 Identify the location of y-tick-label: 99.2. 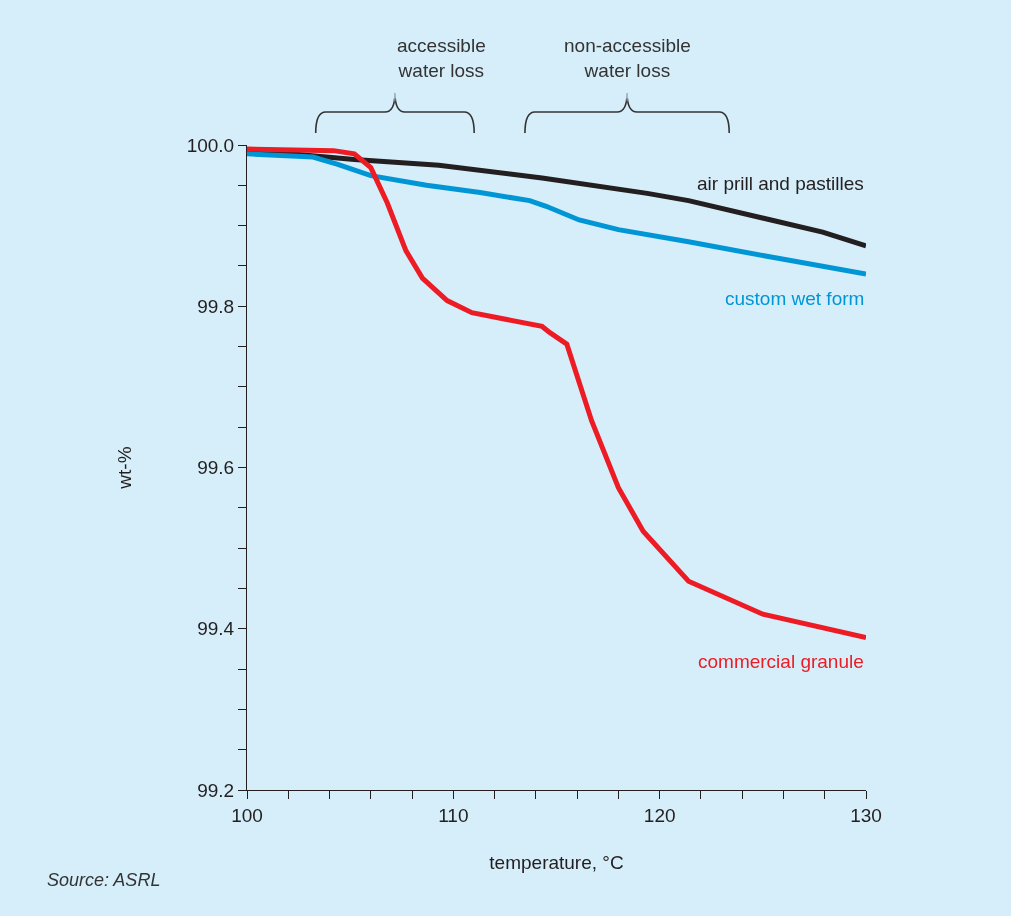
(216, 790).